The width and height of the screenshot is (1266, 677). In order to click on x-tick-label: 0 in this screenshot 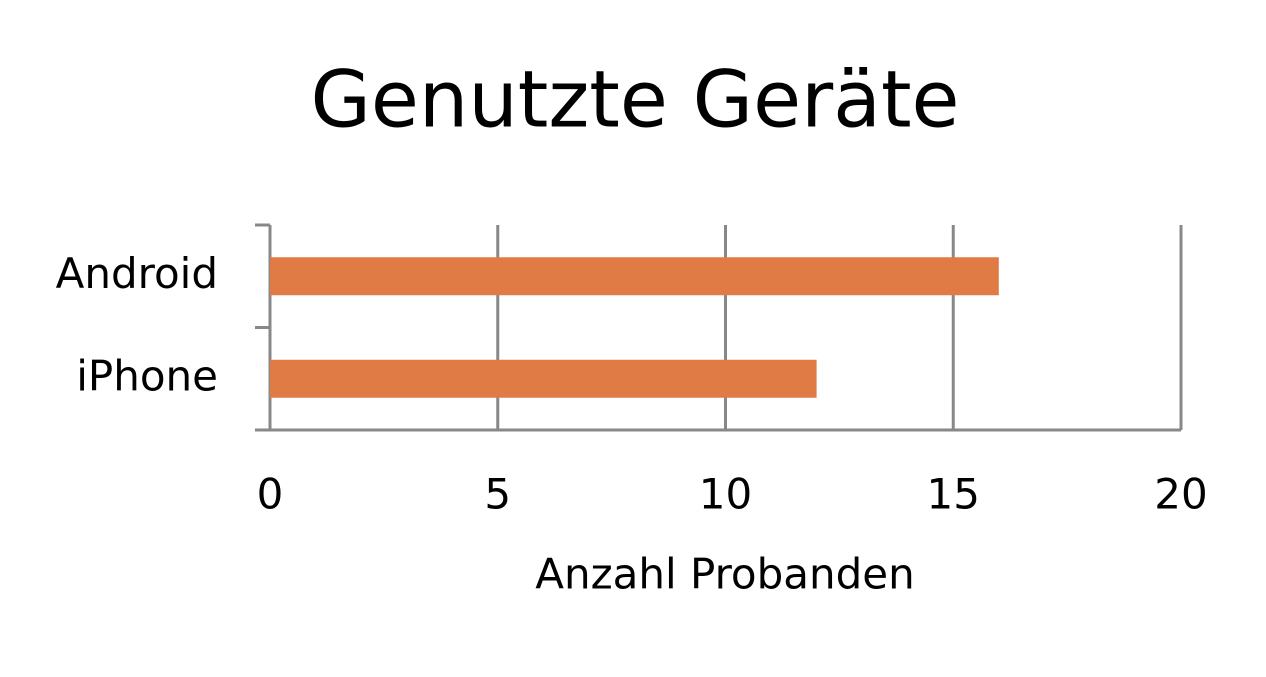, I will do `click(270, 494)`.